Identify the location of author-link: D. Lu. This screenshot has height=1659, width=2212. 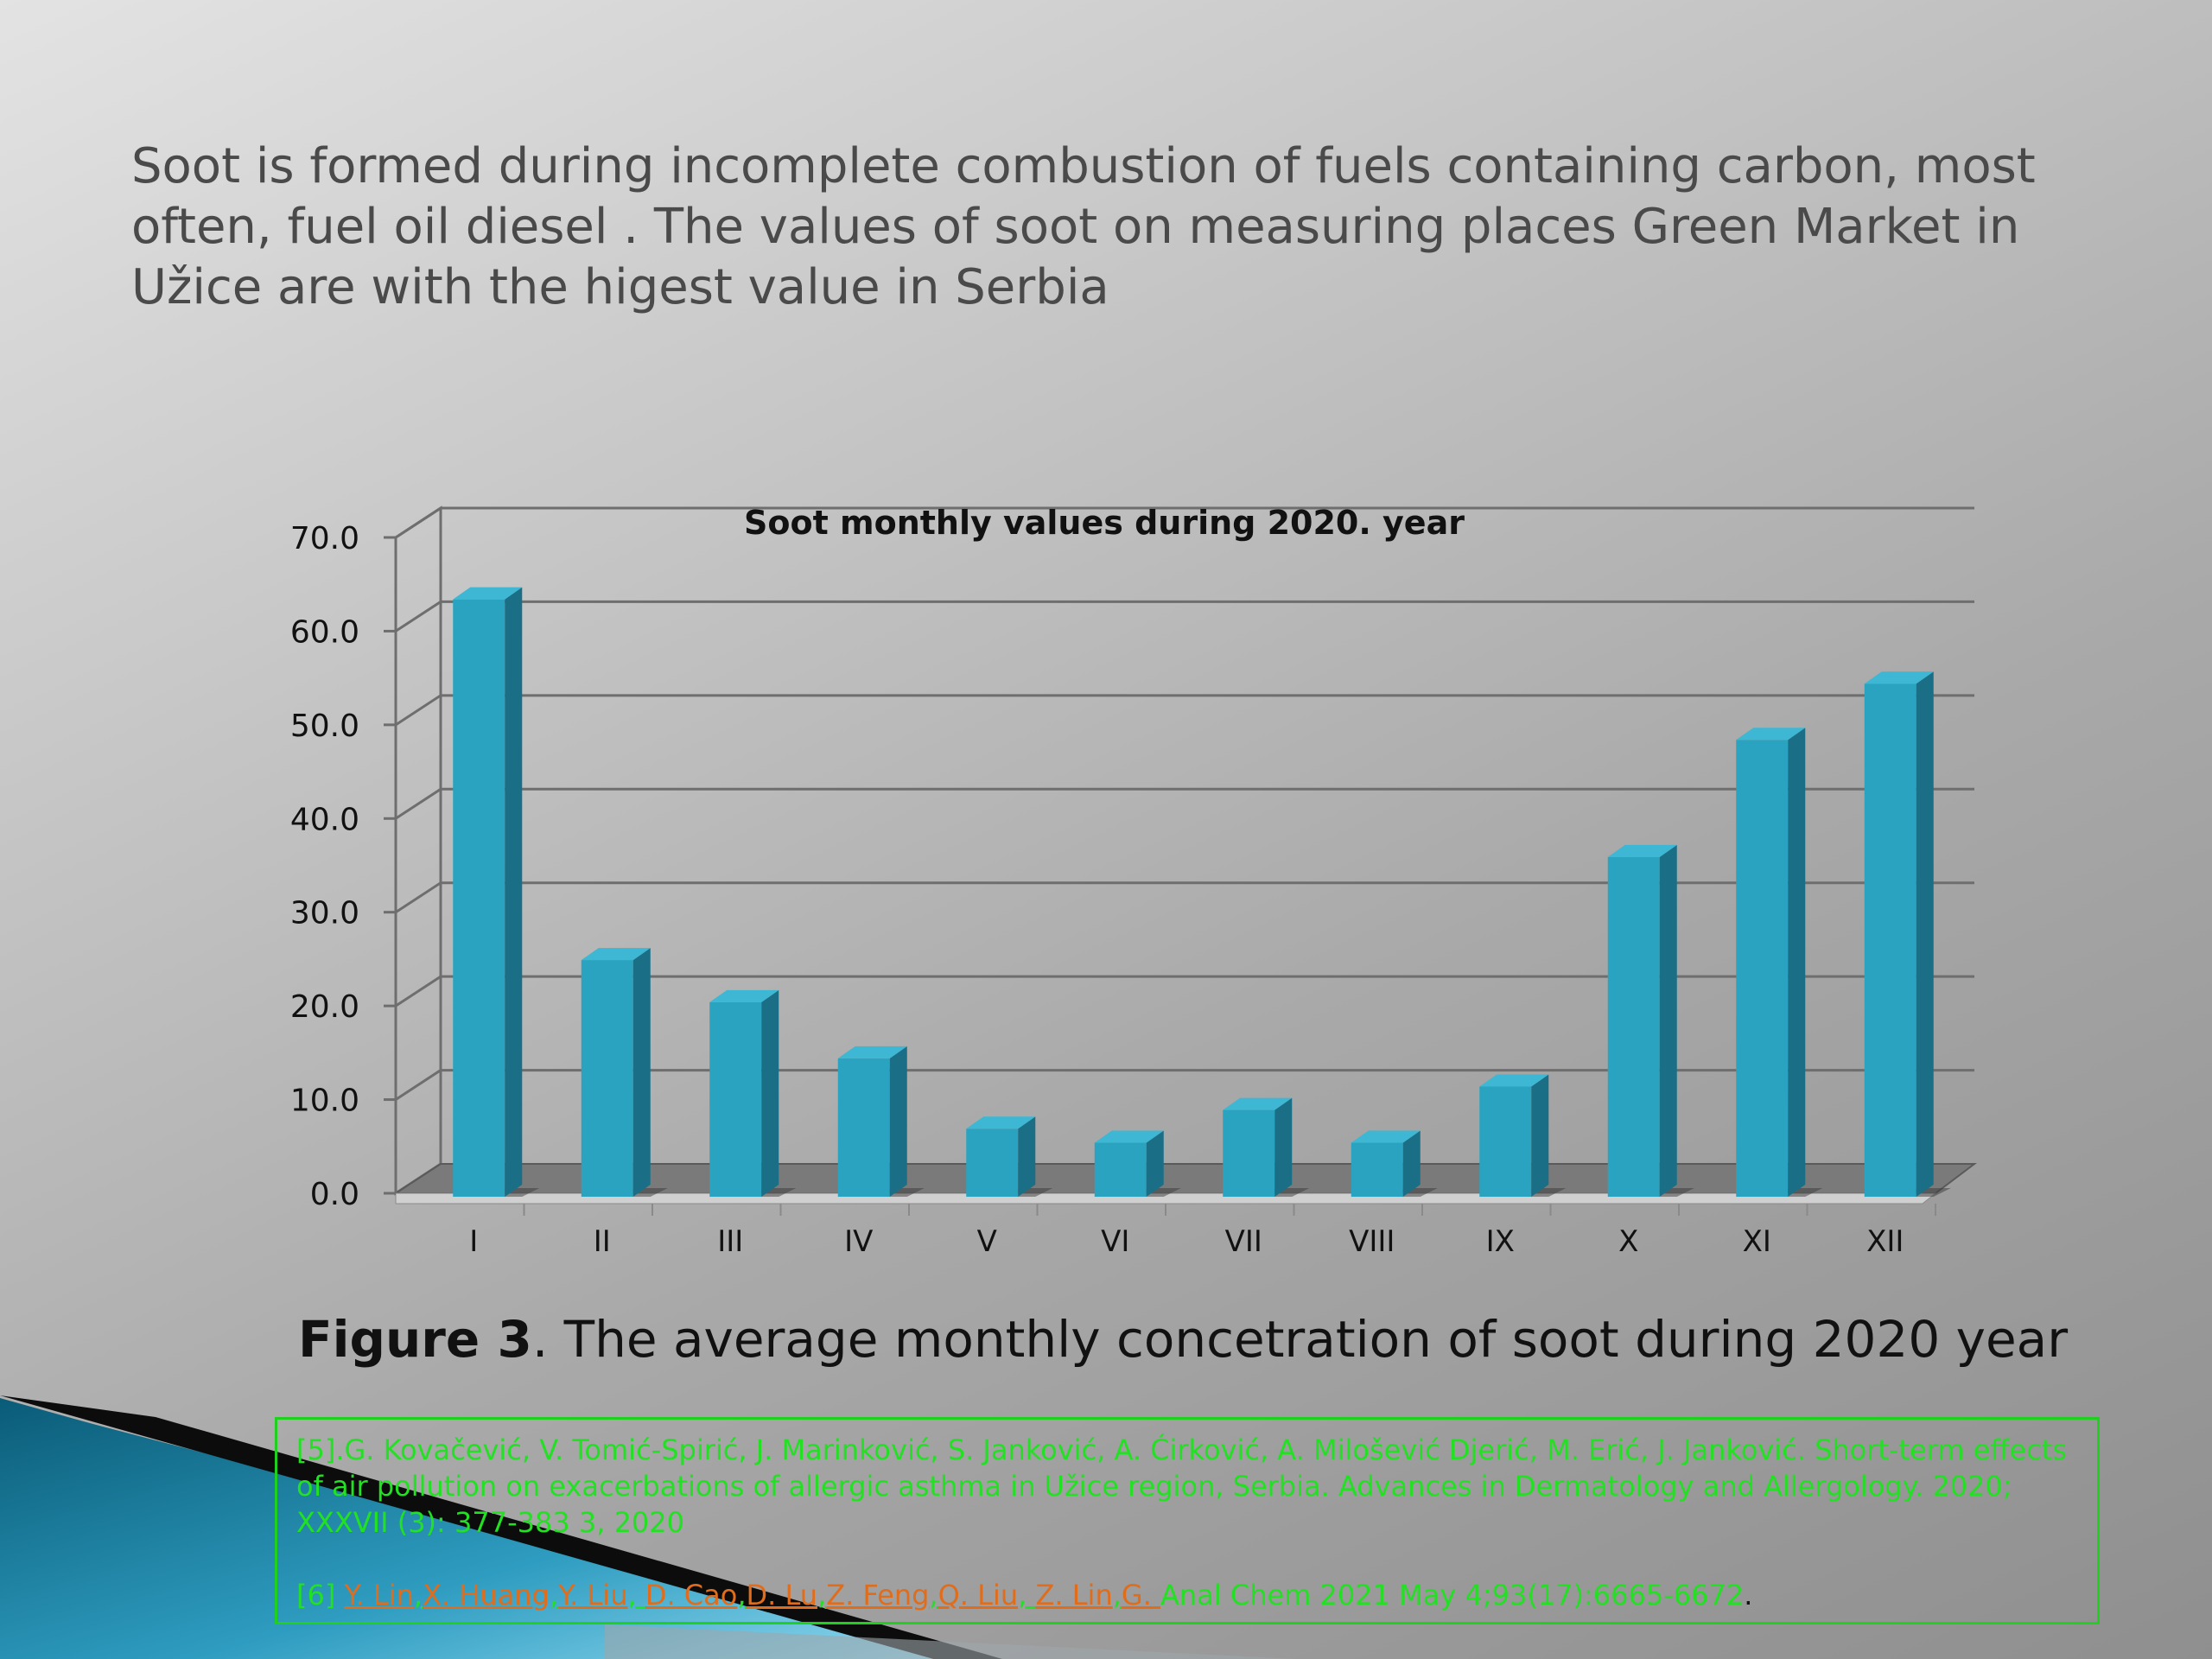
(782, 1595).